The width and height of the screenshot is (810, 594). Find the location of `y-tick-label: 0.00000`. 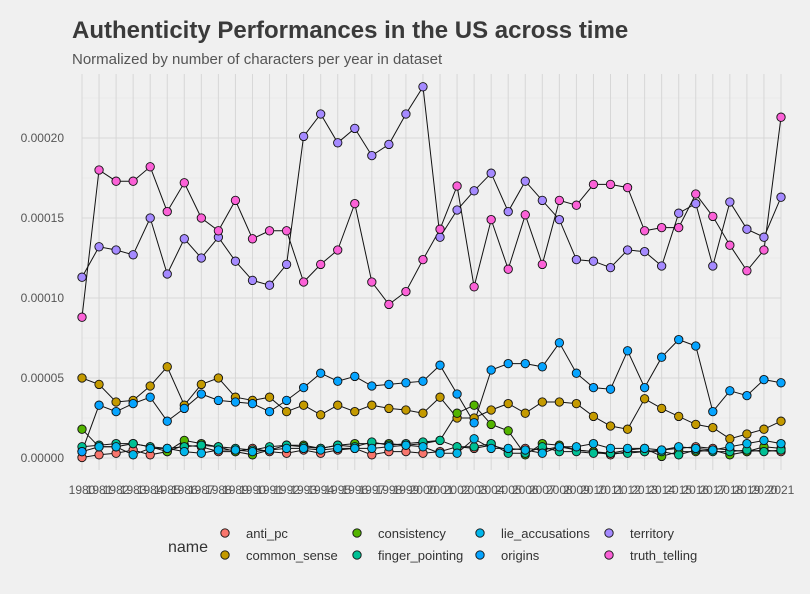

y-tick-label: 0.00000 is located at coordinates (43, 458).